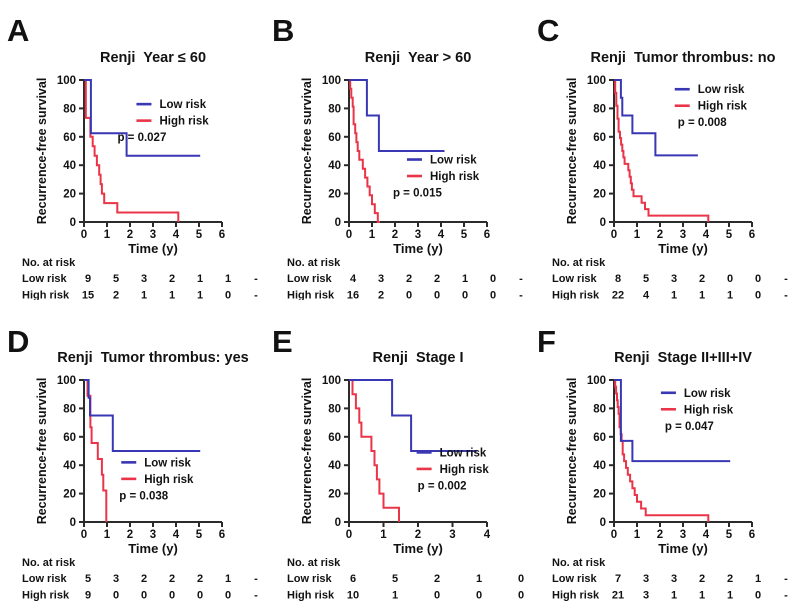  Describe the element at coordinates (683, 58) in the screenshot. I see `panel-title: Renji Tumor thrombus: no` at that location.